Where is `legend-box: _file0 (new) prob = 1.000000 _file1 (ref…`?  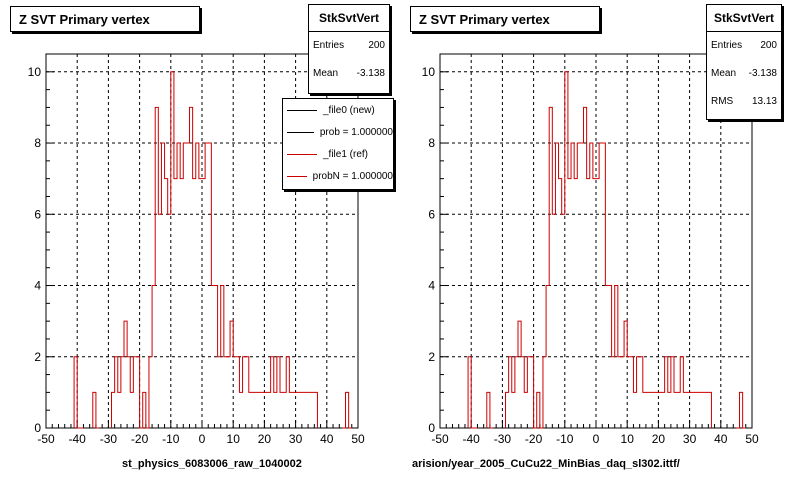
legend-box: _file0 (new) prob = 1.000000 _file1 (ref… is located at coordinates (338, 144).